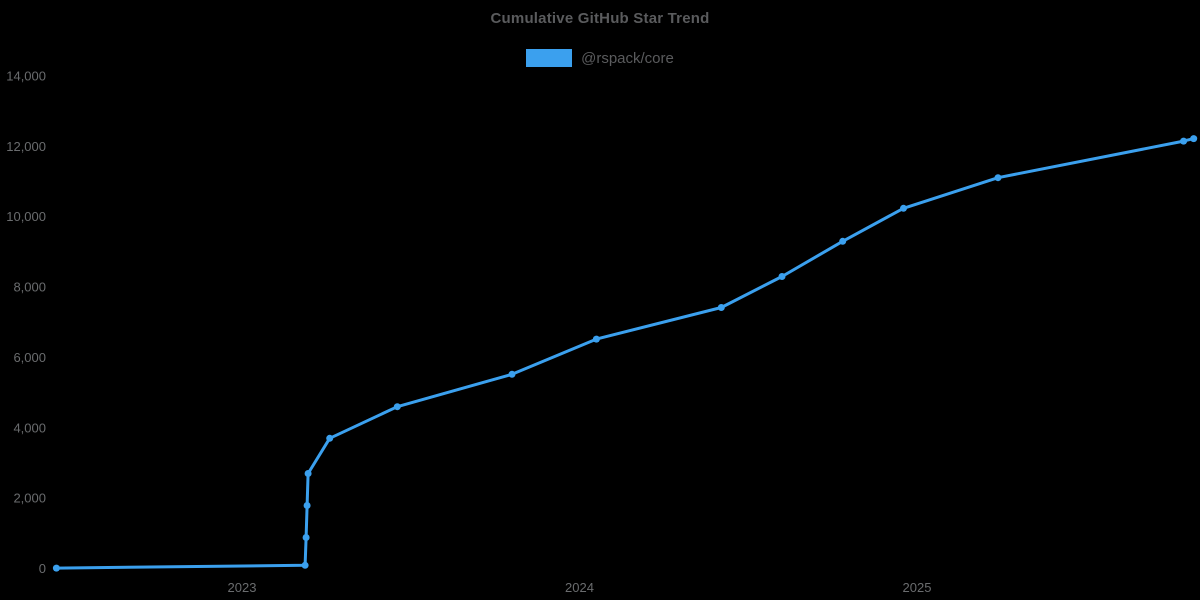  I want to click on legend-label: @rspack/core, so click(627, 58).